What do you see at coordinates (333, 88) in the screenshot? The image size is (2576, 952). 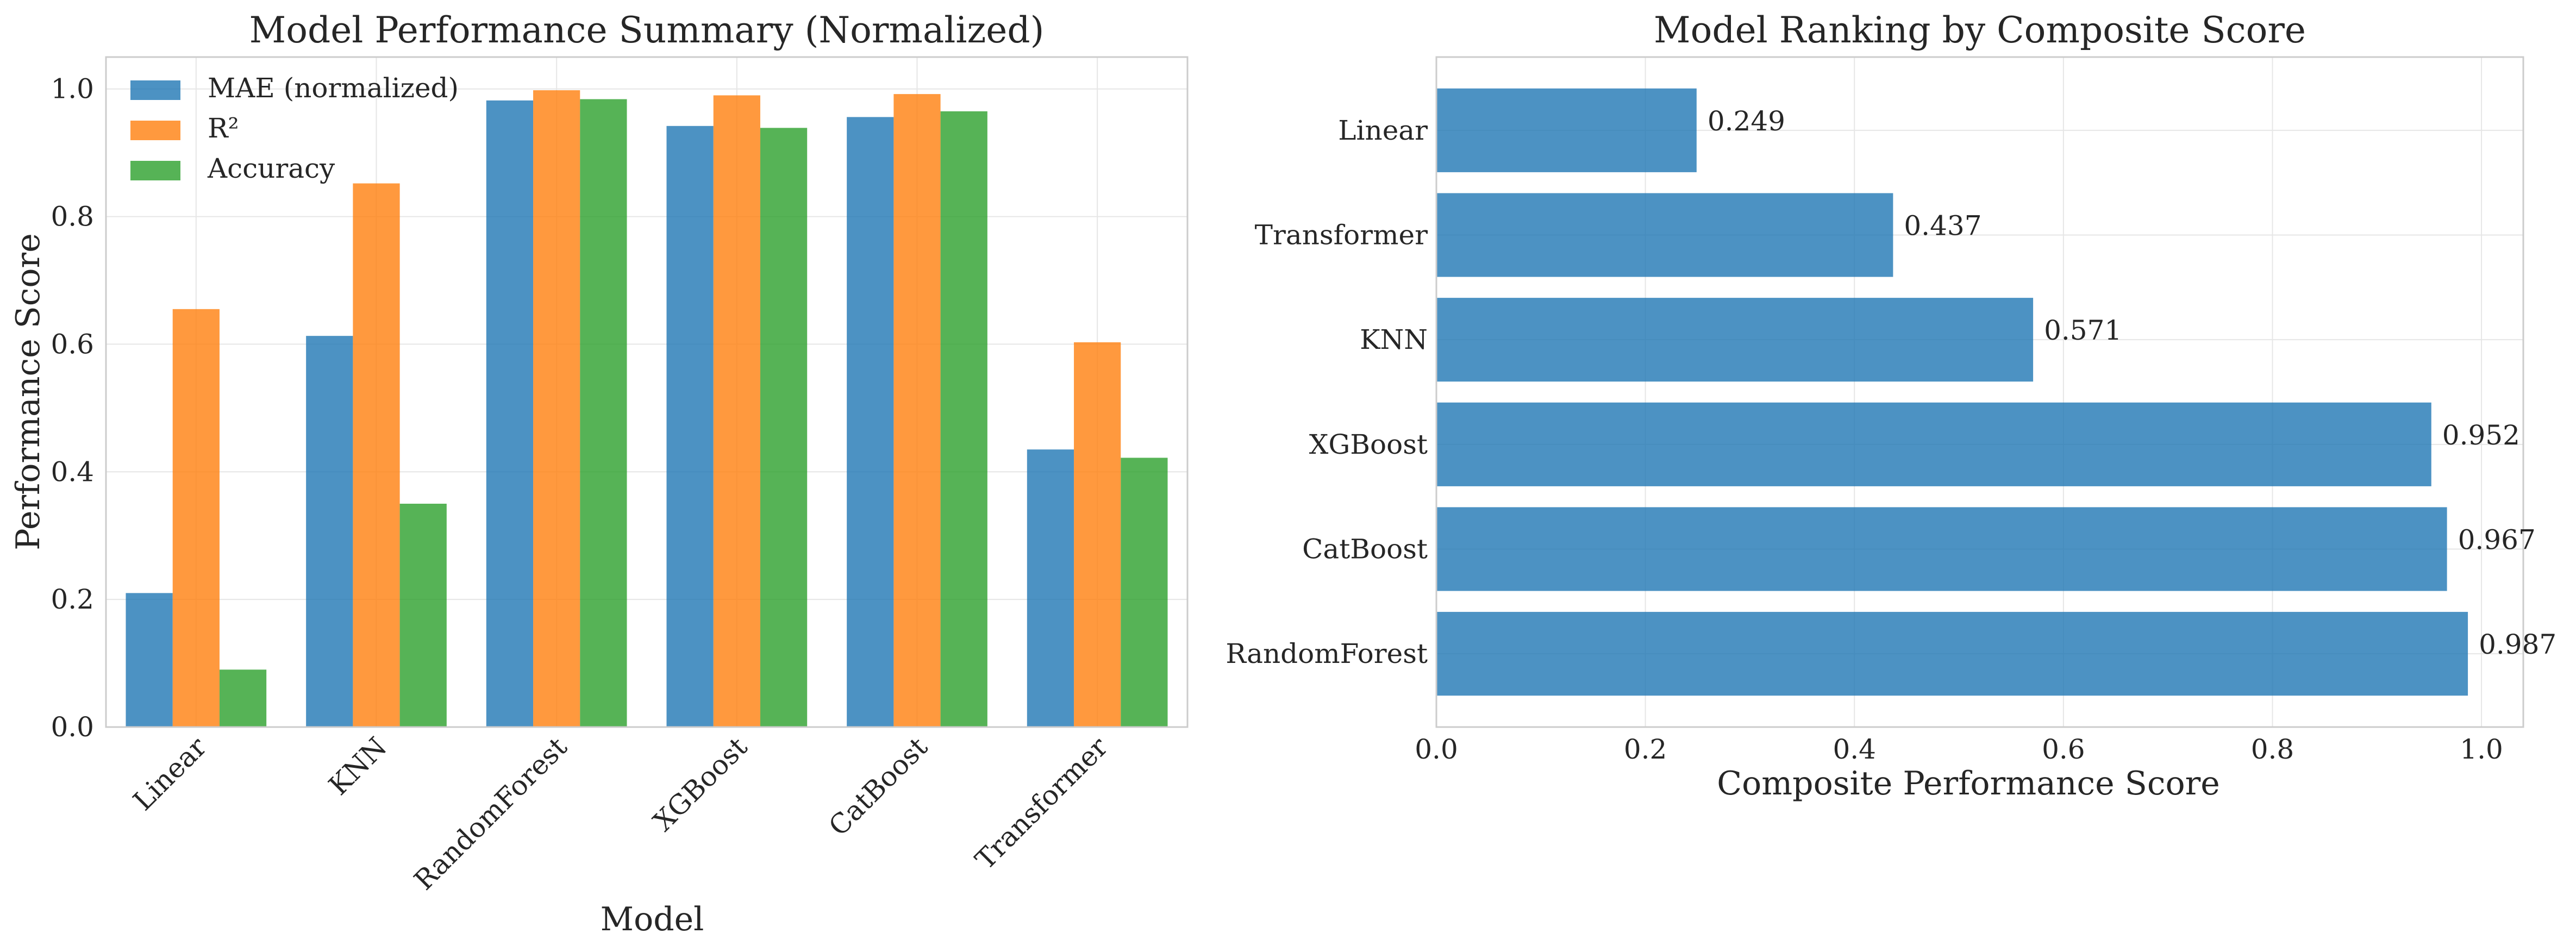 I see `legend-label: MAE (normalized)` at bounding box center [333, 88].